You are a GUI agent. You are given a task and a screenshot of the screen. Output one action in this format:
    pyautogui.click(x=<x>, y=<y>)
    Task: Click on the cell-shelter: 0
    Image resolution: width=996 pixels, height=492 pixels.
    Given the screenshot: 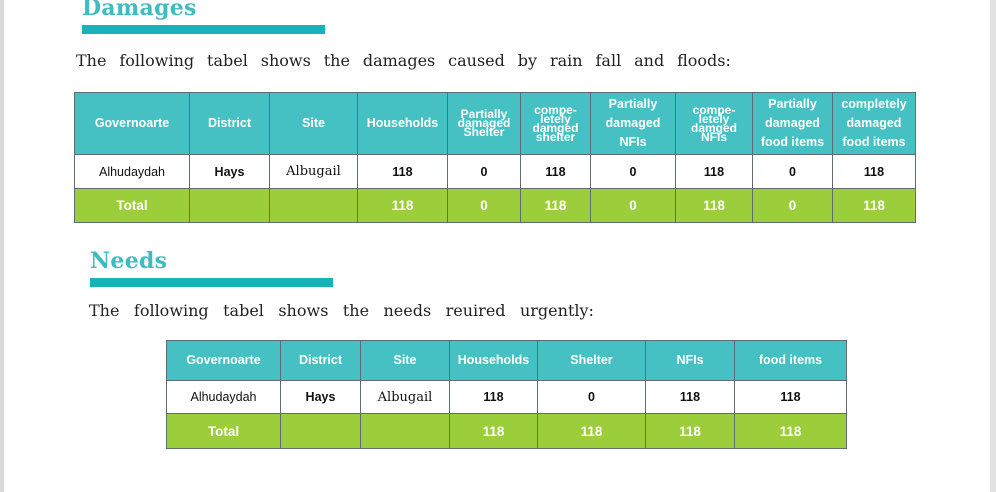 What is the action you would take?
    pyautogui.click(x=591, y=397)
    